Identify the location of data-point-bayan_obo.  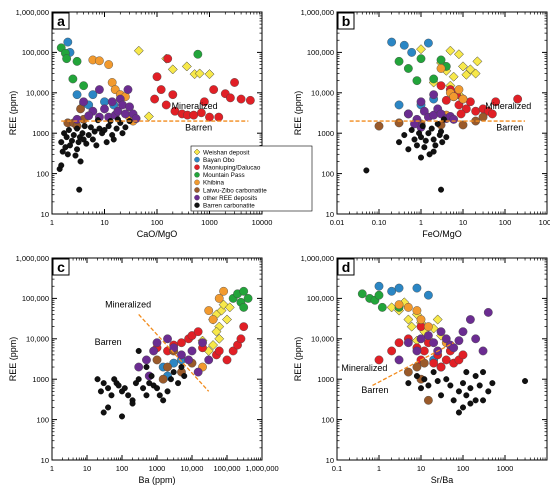
(392, 291).